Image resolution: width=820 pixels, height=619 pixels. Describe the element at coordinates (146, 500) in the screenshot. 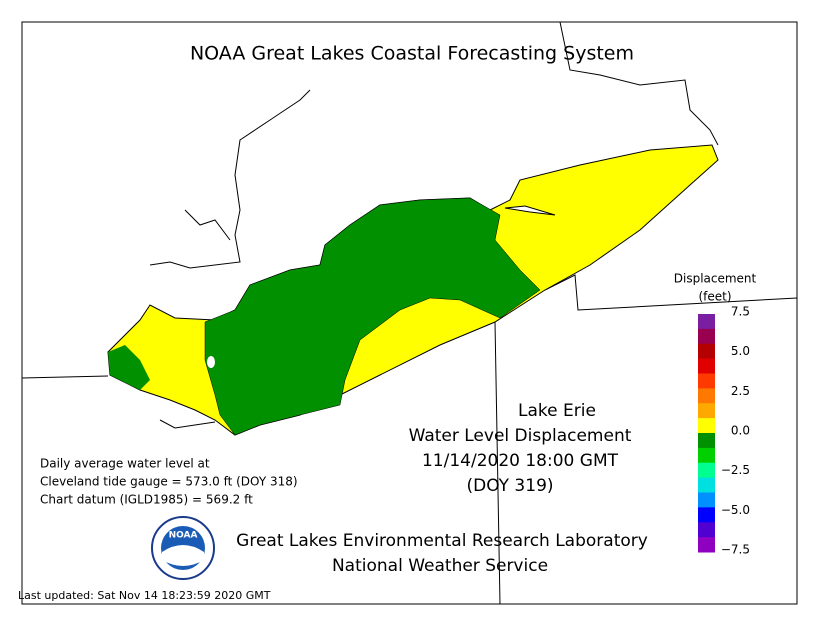

I see `note: Chart datum (IGLD1985) = 569.2 ft` at that location.